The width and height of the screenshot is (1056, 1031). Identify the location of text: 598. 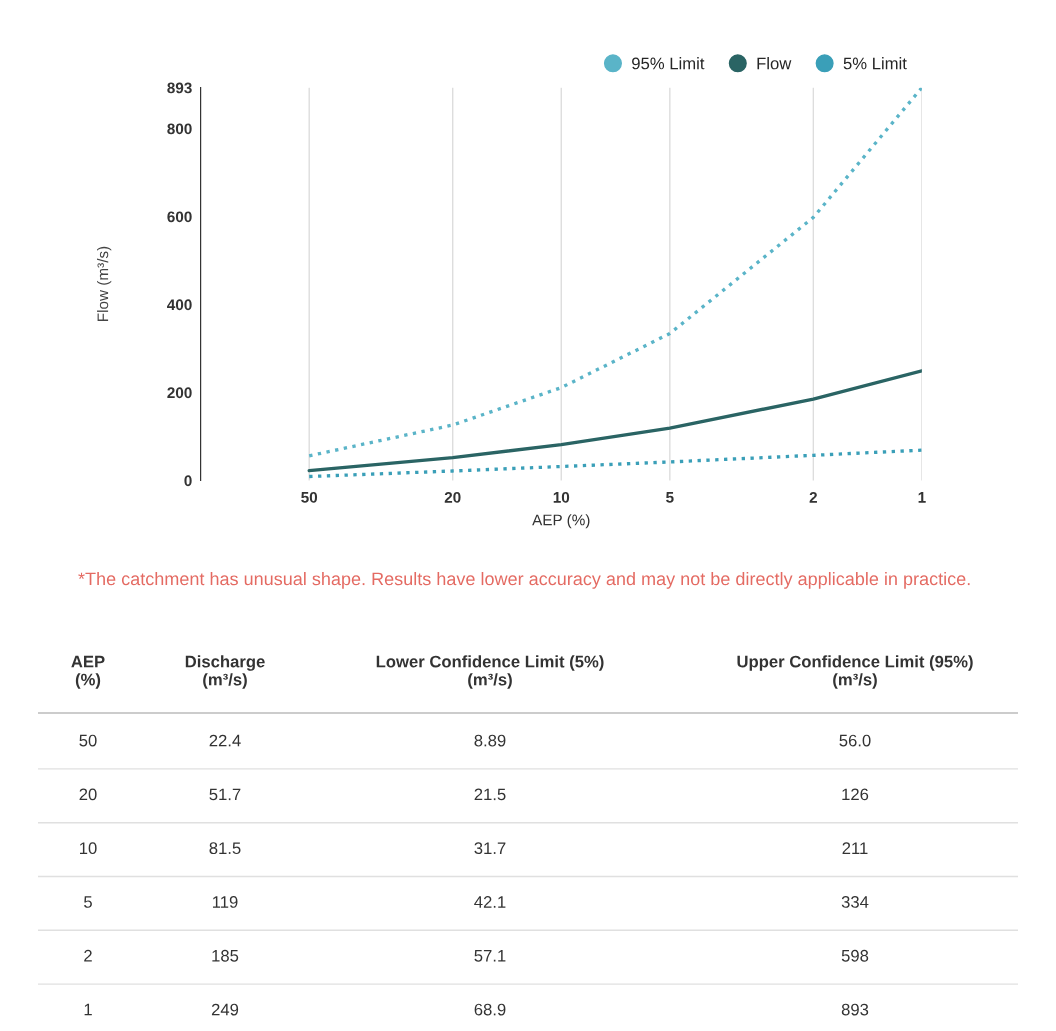
(855, 955).